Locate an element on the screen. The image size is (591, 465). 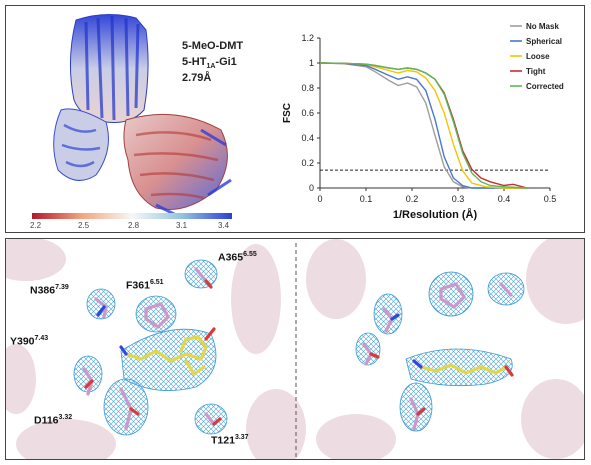
x-tick-label: 0 is located at coordinates (319, 199).